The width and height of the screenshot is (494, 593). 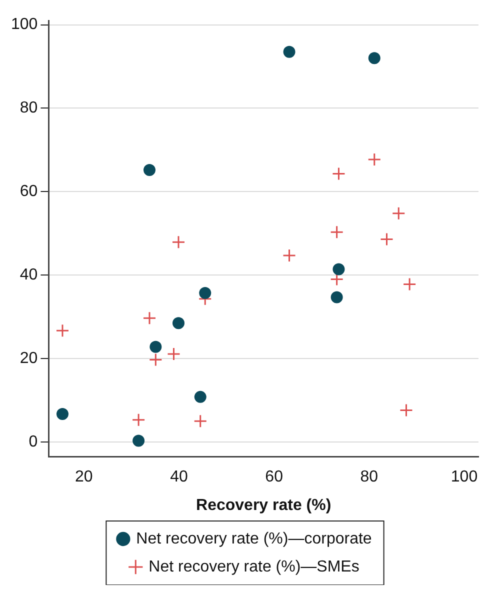 I want to click on legend-label: Net recovery rate (%)—SMEs, so click(x=254, y=567).